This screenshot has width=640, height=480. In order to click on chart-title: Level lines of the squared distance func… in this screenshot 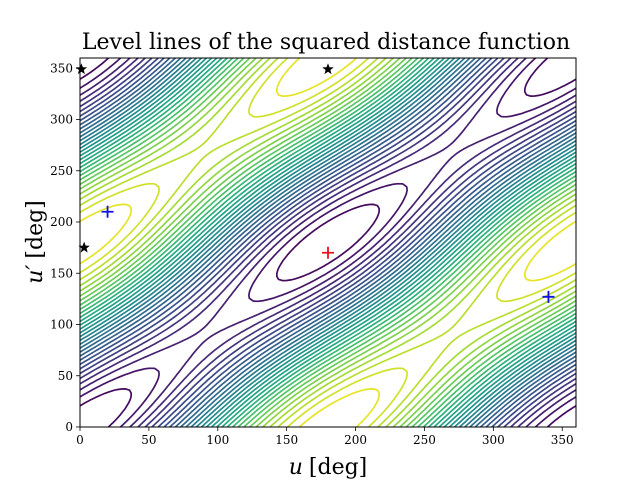, I will do `click(326, 42)`.